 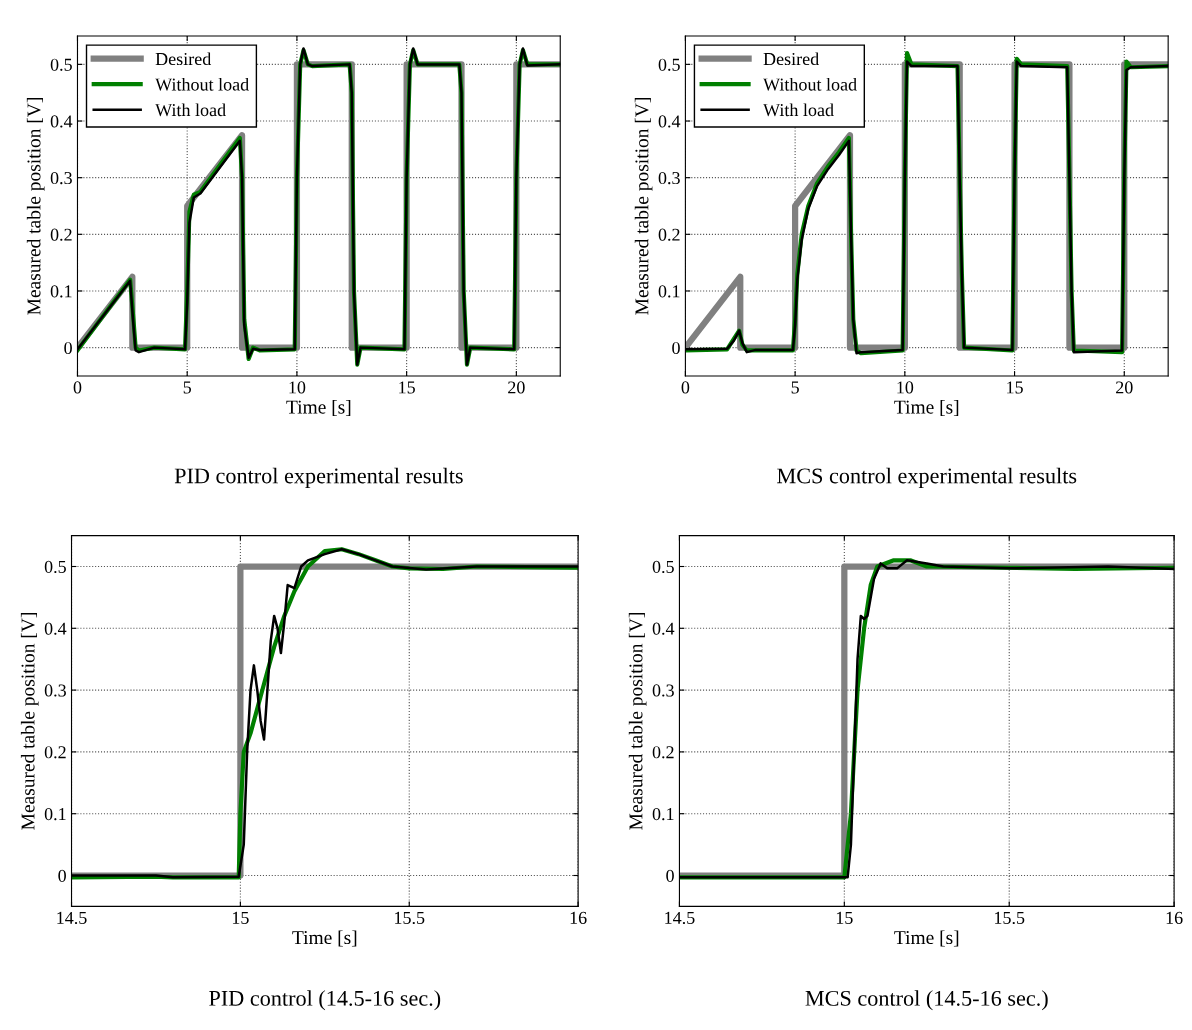 What do you see at coordinates (325, 1000) in the screenshot?
I see `text: PID control (14.5-16 sec.)` at bounding box center [325, 1000].